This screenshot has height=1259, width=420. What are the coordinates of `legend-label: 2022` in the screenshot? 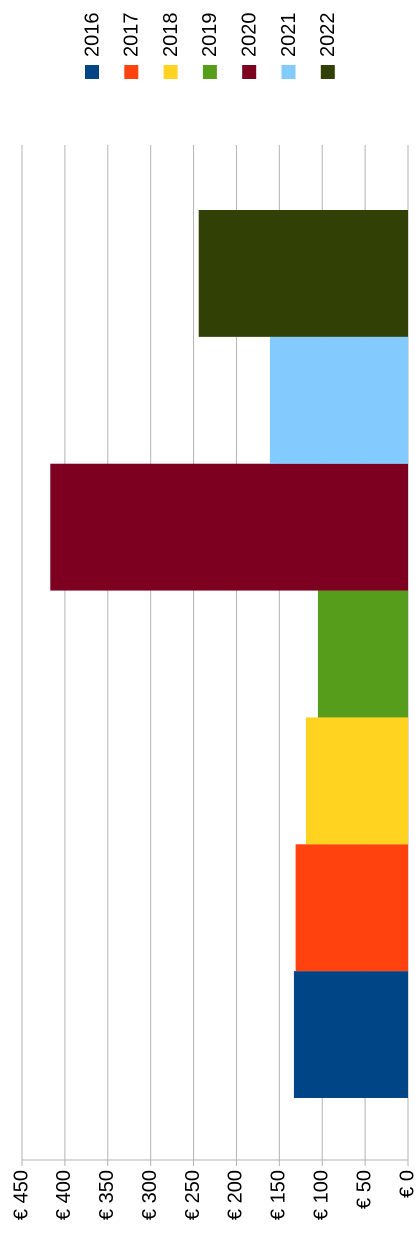 It's located at (328, 35).